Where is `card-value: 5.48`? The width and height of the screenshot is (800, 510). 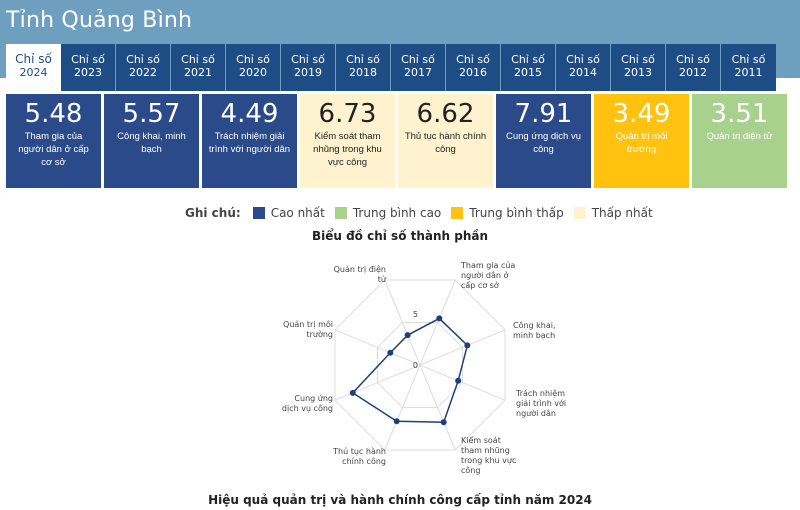
card-value: 5.48 is located at coordinates (53, 114).